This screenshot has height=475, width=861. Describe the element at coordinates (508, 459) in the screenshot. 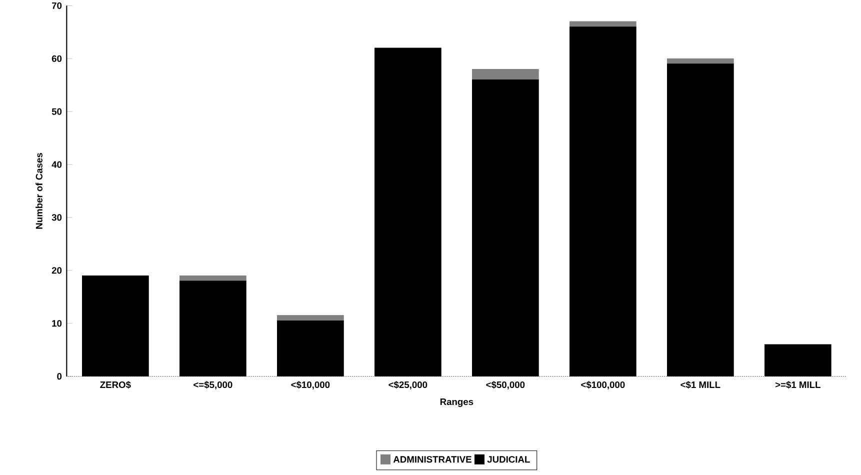

I see `legend-label: JUDICIAL` at that location.